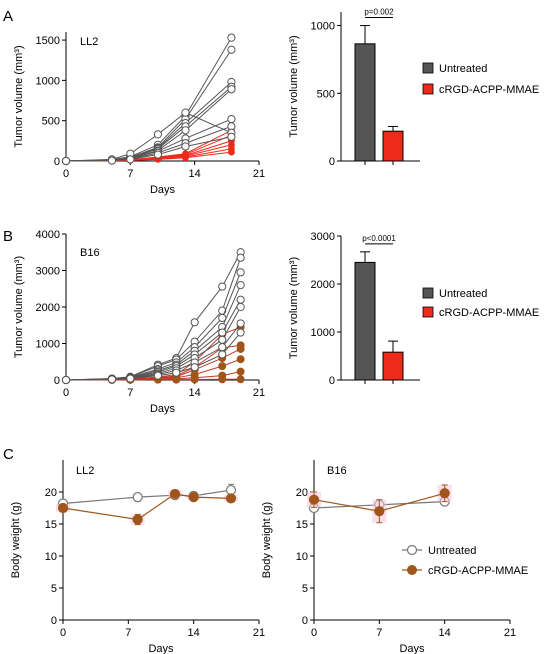 This screenshot has width=550, height=654. Describe the element at coordinates (480, 79) in the screenshot. I see `legend-a: Untreated cRGD-ACPP-MMAE` at that location.